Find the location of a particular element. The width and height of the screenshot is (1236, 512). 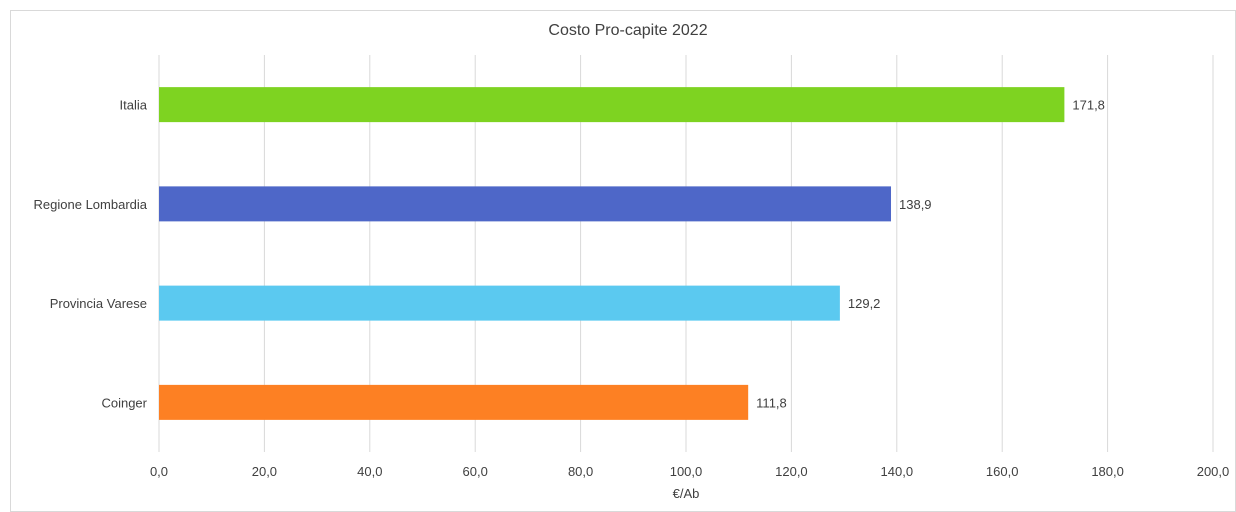

x-tick-label: 0,0 is located at coordinates (159, 471).